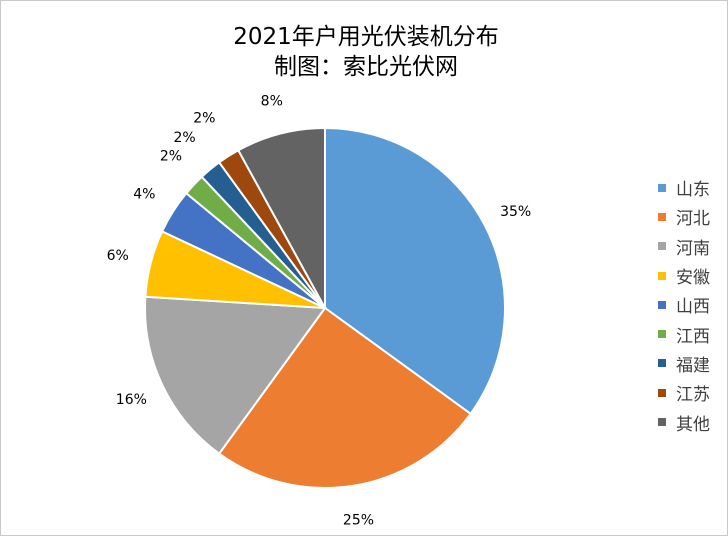 Image resolution: width=728 pixels, height=536 pixels. Describe the element at coordinates (515, 212) in the screenshot. I see `data-label: 35%` at that location.